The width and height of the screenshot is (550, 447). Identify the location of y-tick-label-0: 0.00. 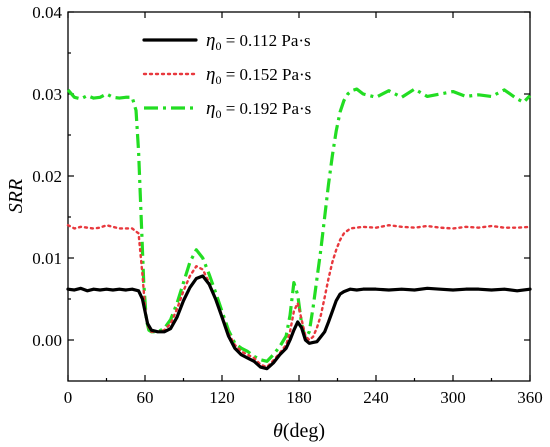
(47, 340).